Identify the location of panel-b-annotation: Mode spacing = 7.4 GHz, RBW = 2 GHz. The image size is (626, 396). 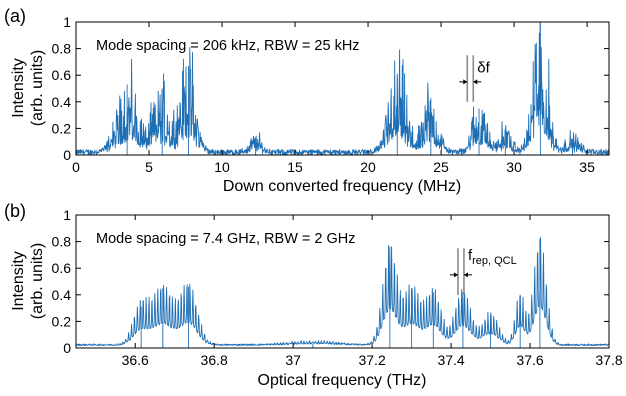
(226, 239).